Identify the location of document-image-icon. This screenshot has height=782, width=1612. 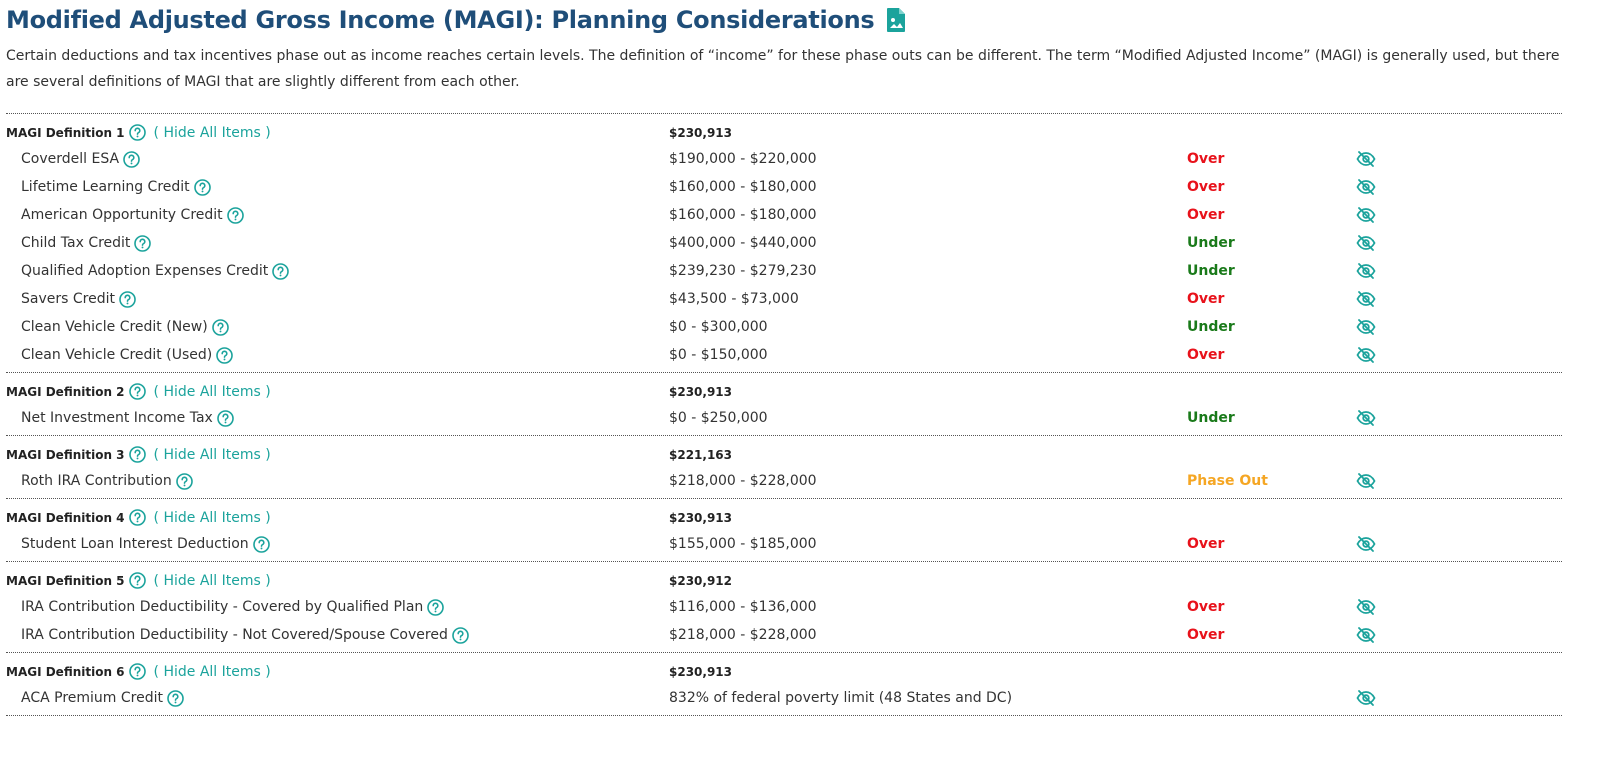
(896, 20).